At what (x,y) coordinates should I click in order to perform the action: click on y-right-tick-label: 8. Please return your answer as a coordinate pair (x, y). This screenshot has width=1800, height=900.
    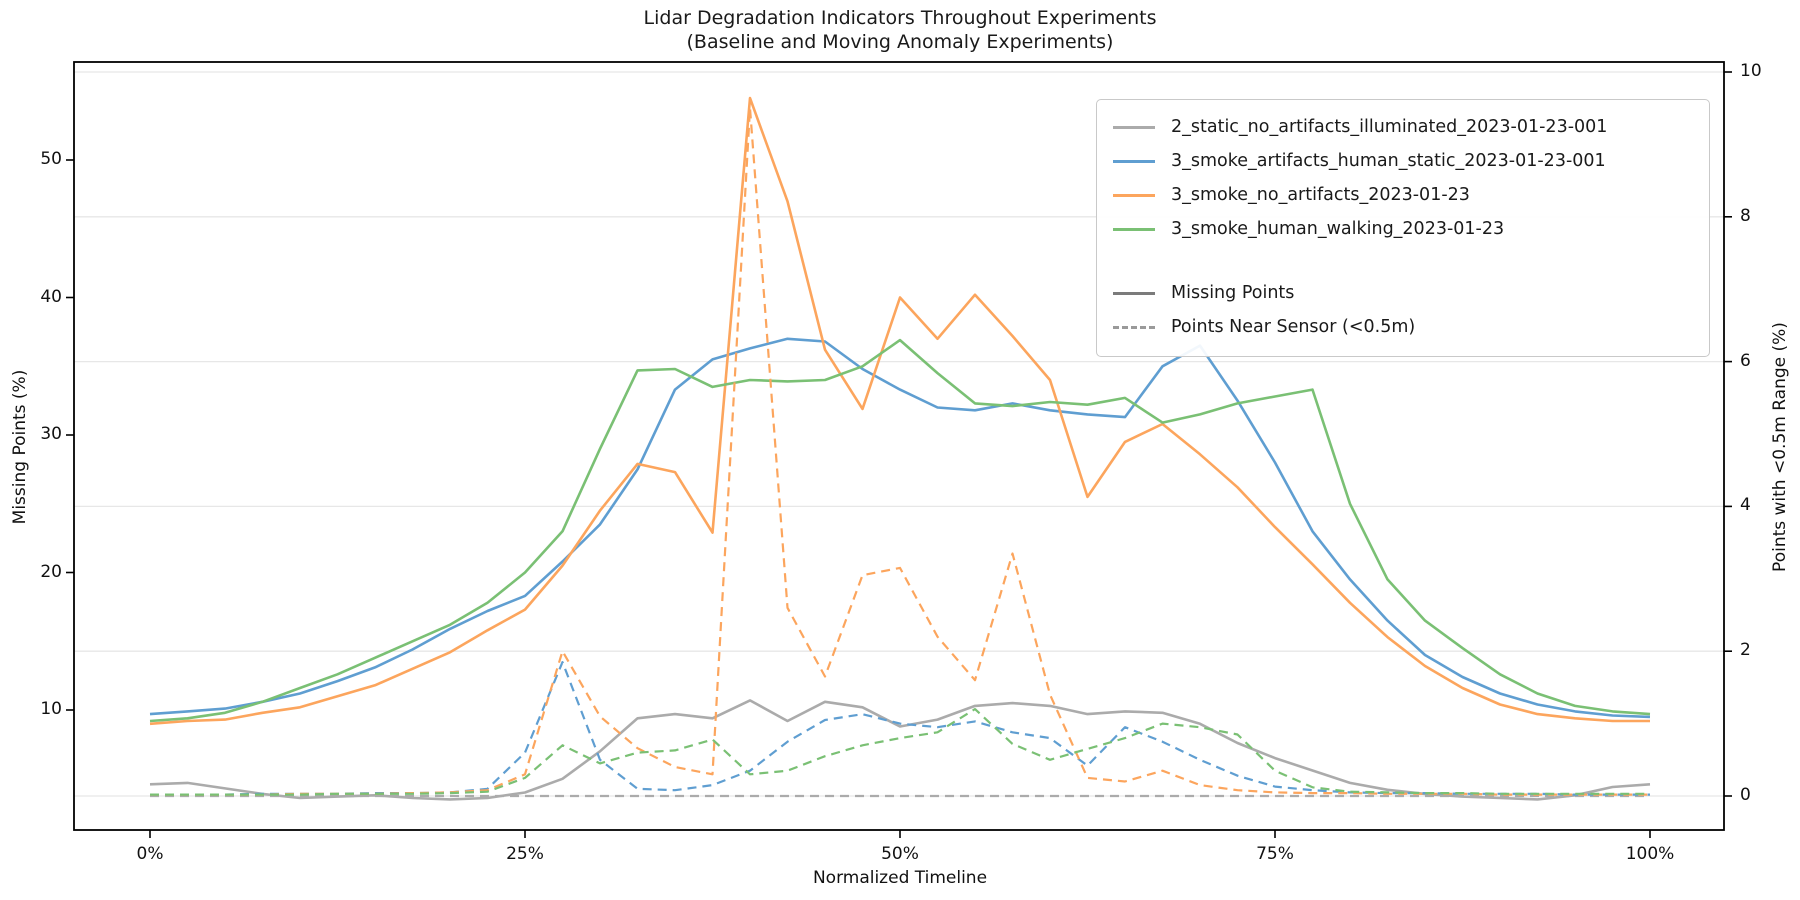
    Looking at the image, I should click on (1745, 215).